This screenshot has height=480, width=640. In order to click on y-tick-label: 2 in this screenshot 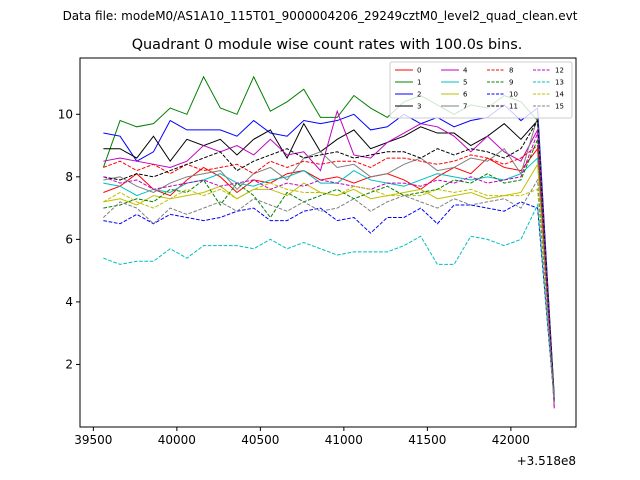, I will do `click(69, 364)`.